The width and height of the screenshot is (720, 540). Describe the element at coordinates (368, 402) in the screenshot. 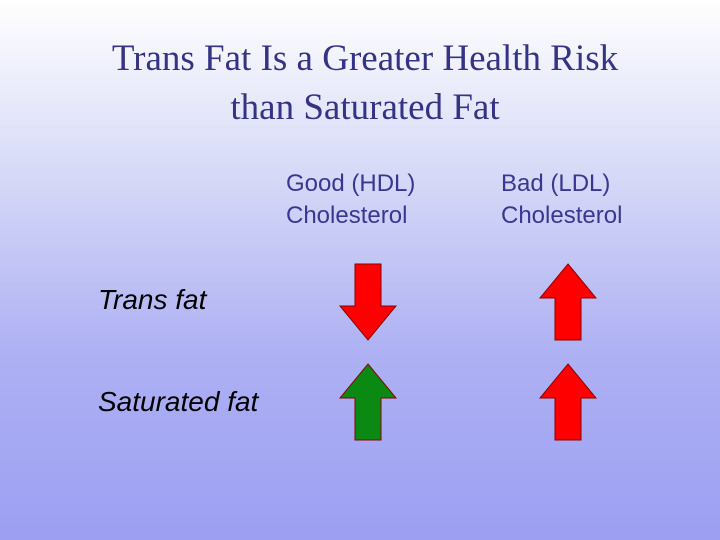

I see `saturated-fat-hdl-up-arrow-icon` at that location.